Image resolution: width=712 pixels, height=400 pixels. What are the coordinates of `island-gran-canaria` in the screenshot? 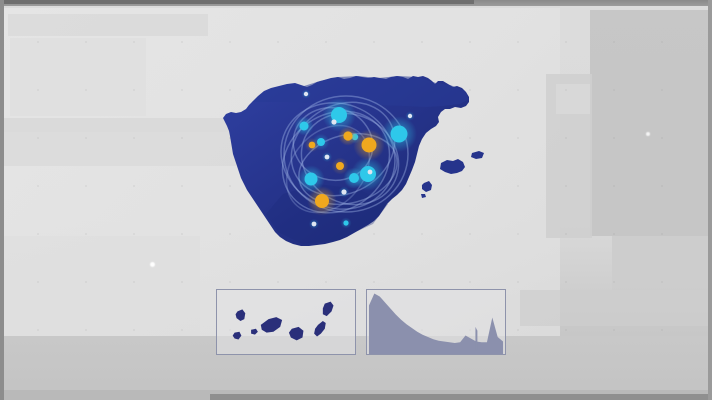 It's located at (296, 333).